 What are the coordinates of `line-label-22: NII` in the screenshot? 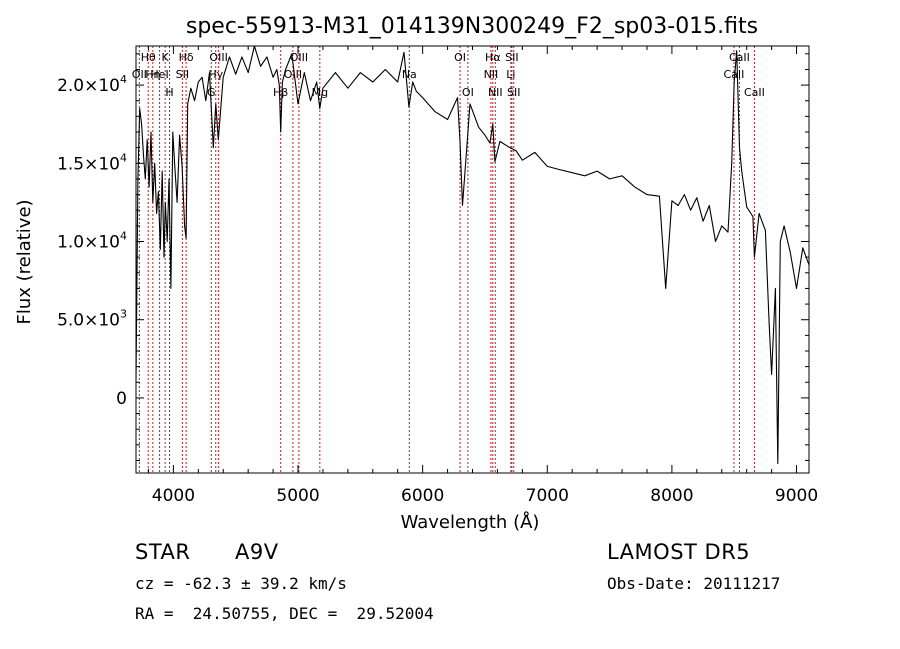 It's located at (495, 92).